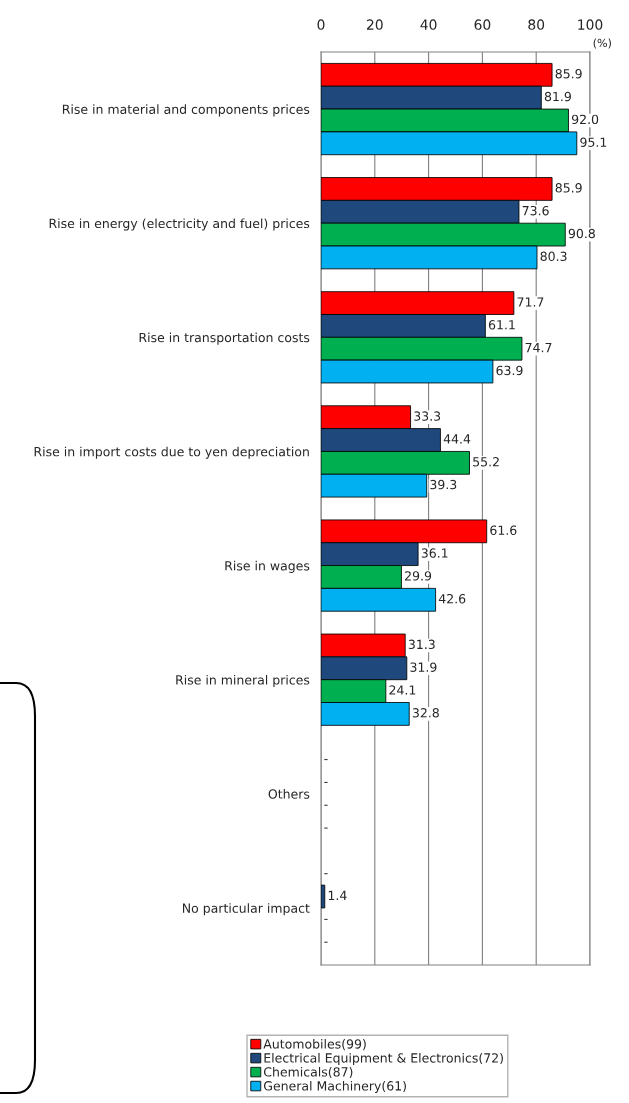  What do you see at coordinates (321, 24) in the screenshot?
I see `x-tick-label: 0` at bounding box center [321, 24].